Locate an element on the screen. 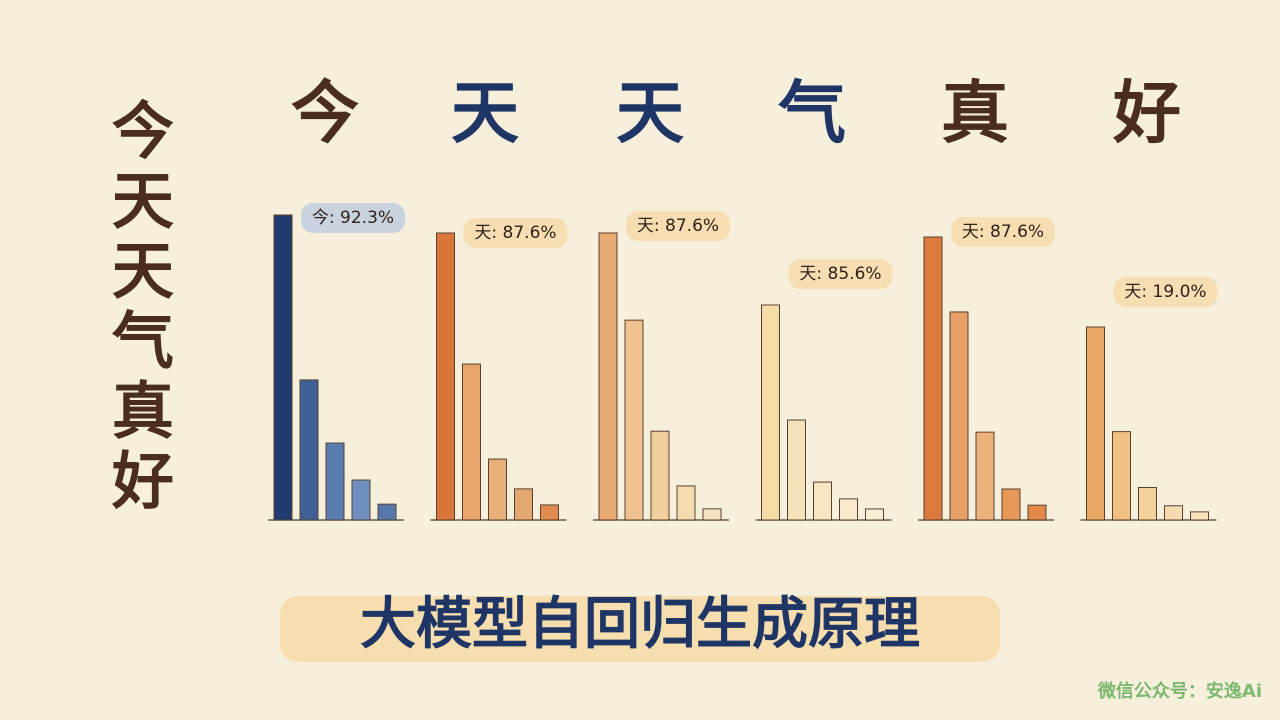 The width and height of the screenshot is (1280, 720). value-label: 天: 19.0% is located at coordinates (1165, 292).